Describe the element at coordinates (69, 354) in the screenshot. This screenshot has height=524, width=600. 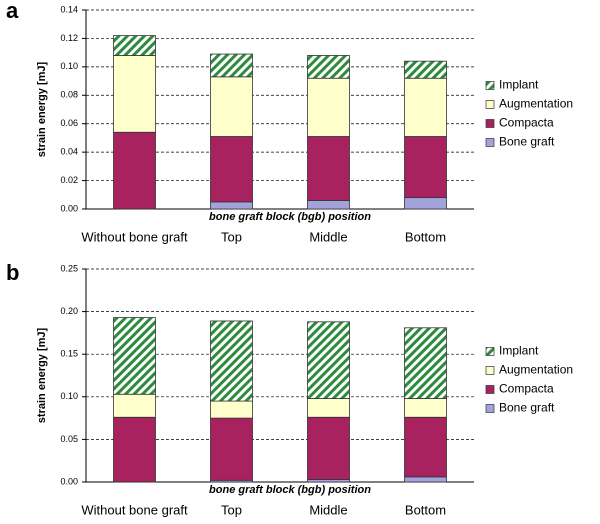
I see `y-tick-label: 0.15` at that location.